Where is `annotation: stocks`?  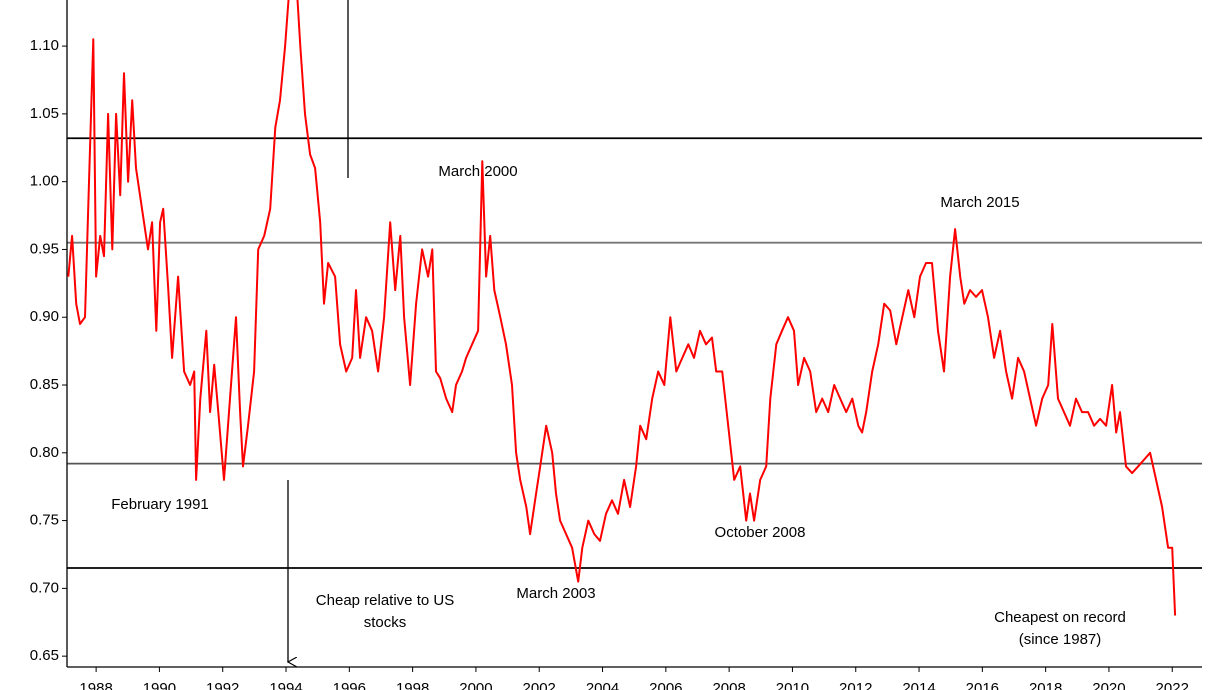 annotation: stocks is located at coordinates (385, 622).